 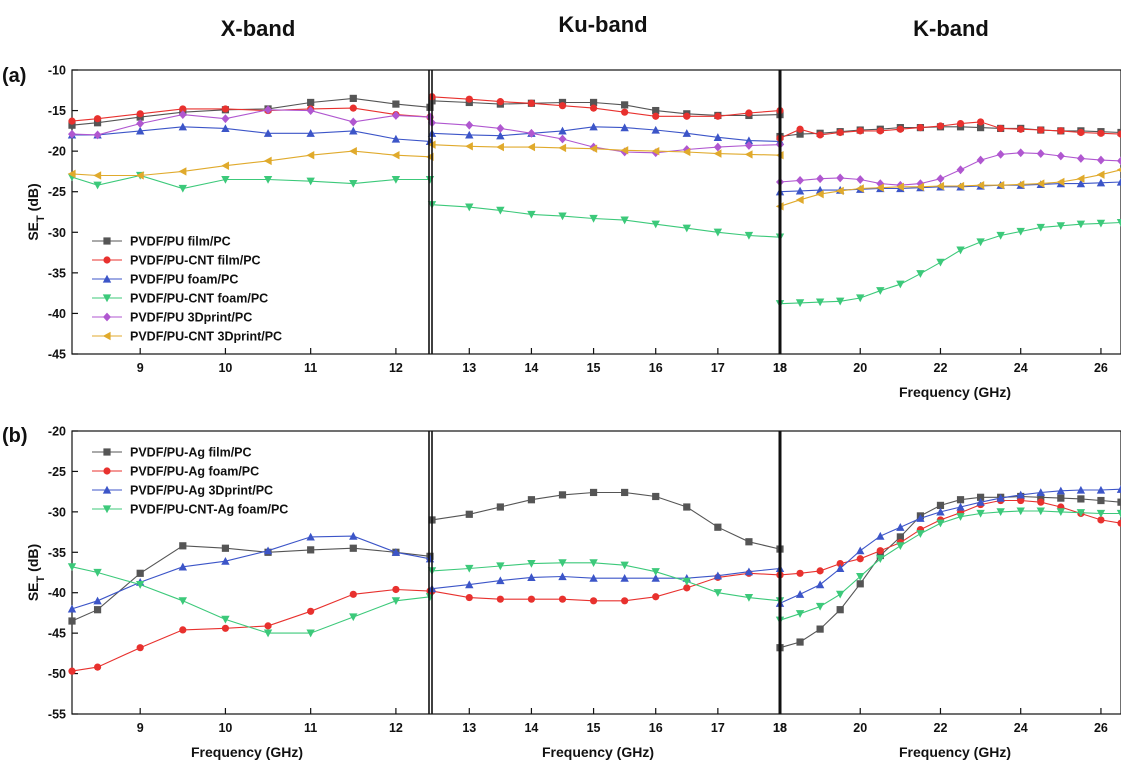 What do you see at coordinates (225, 728) in the screenshot?
I see `x-tick-label: 10` at bounding box center [225, 728].